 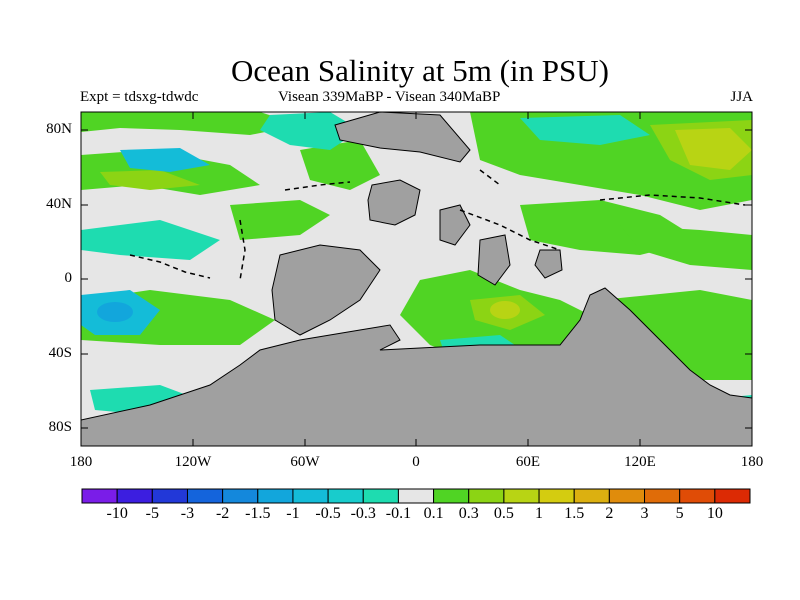 What do you see at coordinates (139, 97) in the screenshot?
I see `experiment-label: Expt = tdsxg-tdwdc` at bounding box center [139, 97].